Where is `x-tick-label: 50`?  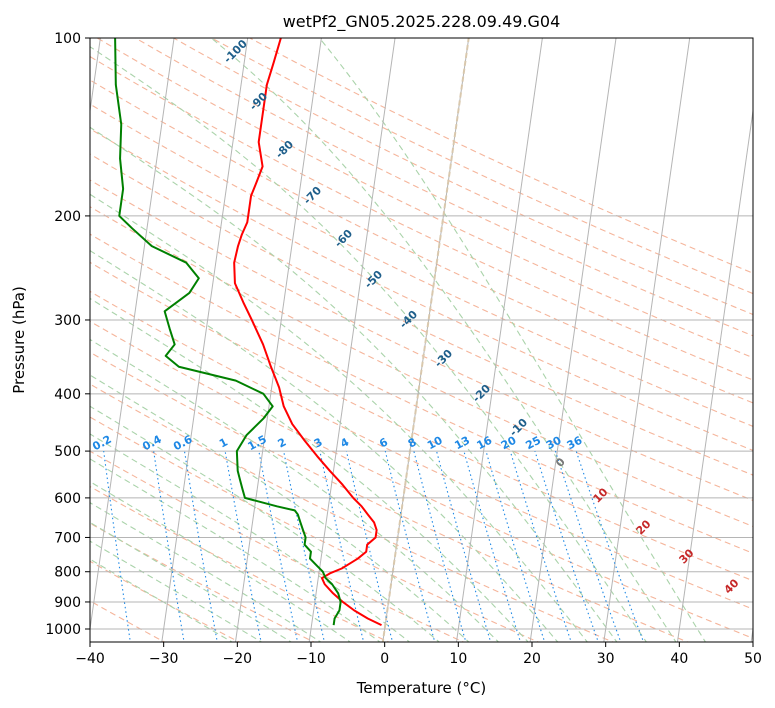
x-tick-label: 50 is located at coordinates (753, 659).